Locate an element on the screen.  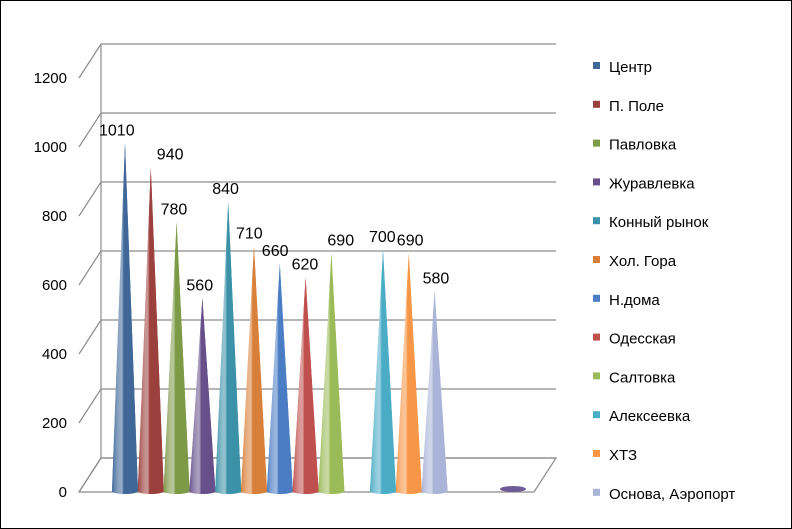
legend-item-павловка: Павловка is located at coordinates (635, 145).